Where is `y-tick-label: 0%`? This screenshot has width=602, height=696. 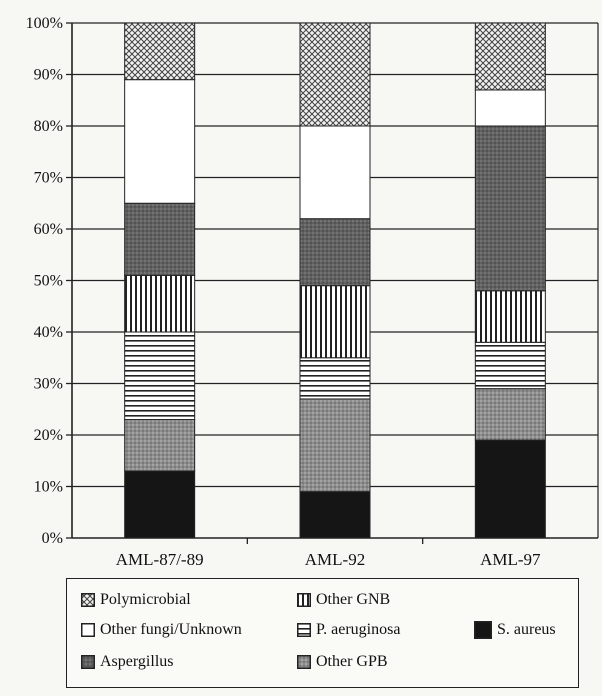
y-tick-label: 0% is located at coordinates (52, 538).